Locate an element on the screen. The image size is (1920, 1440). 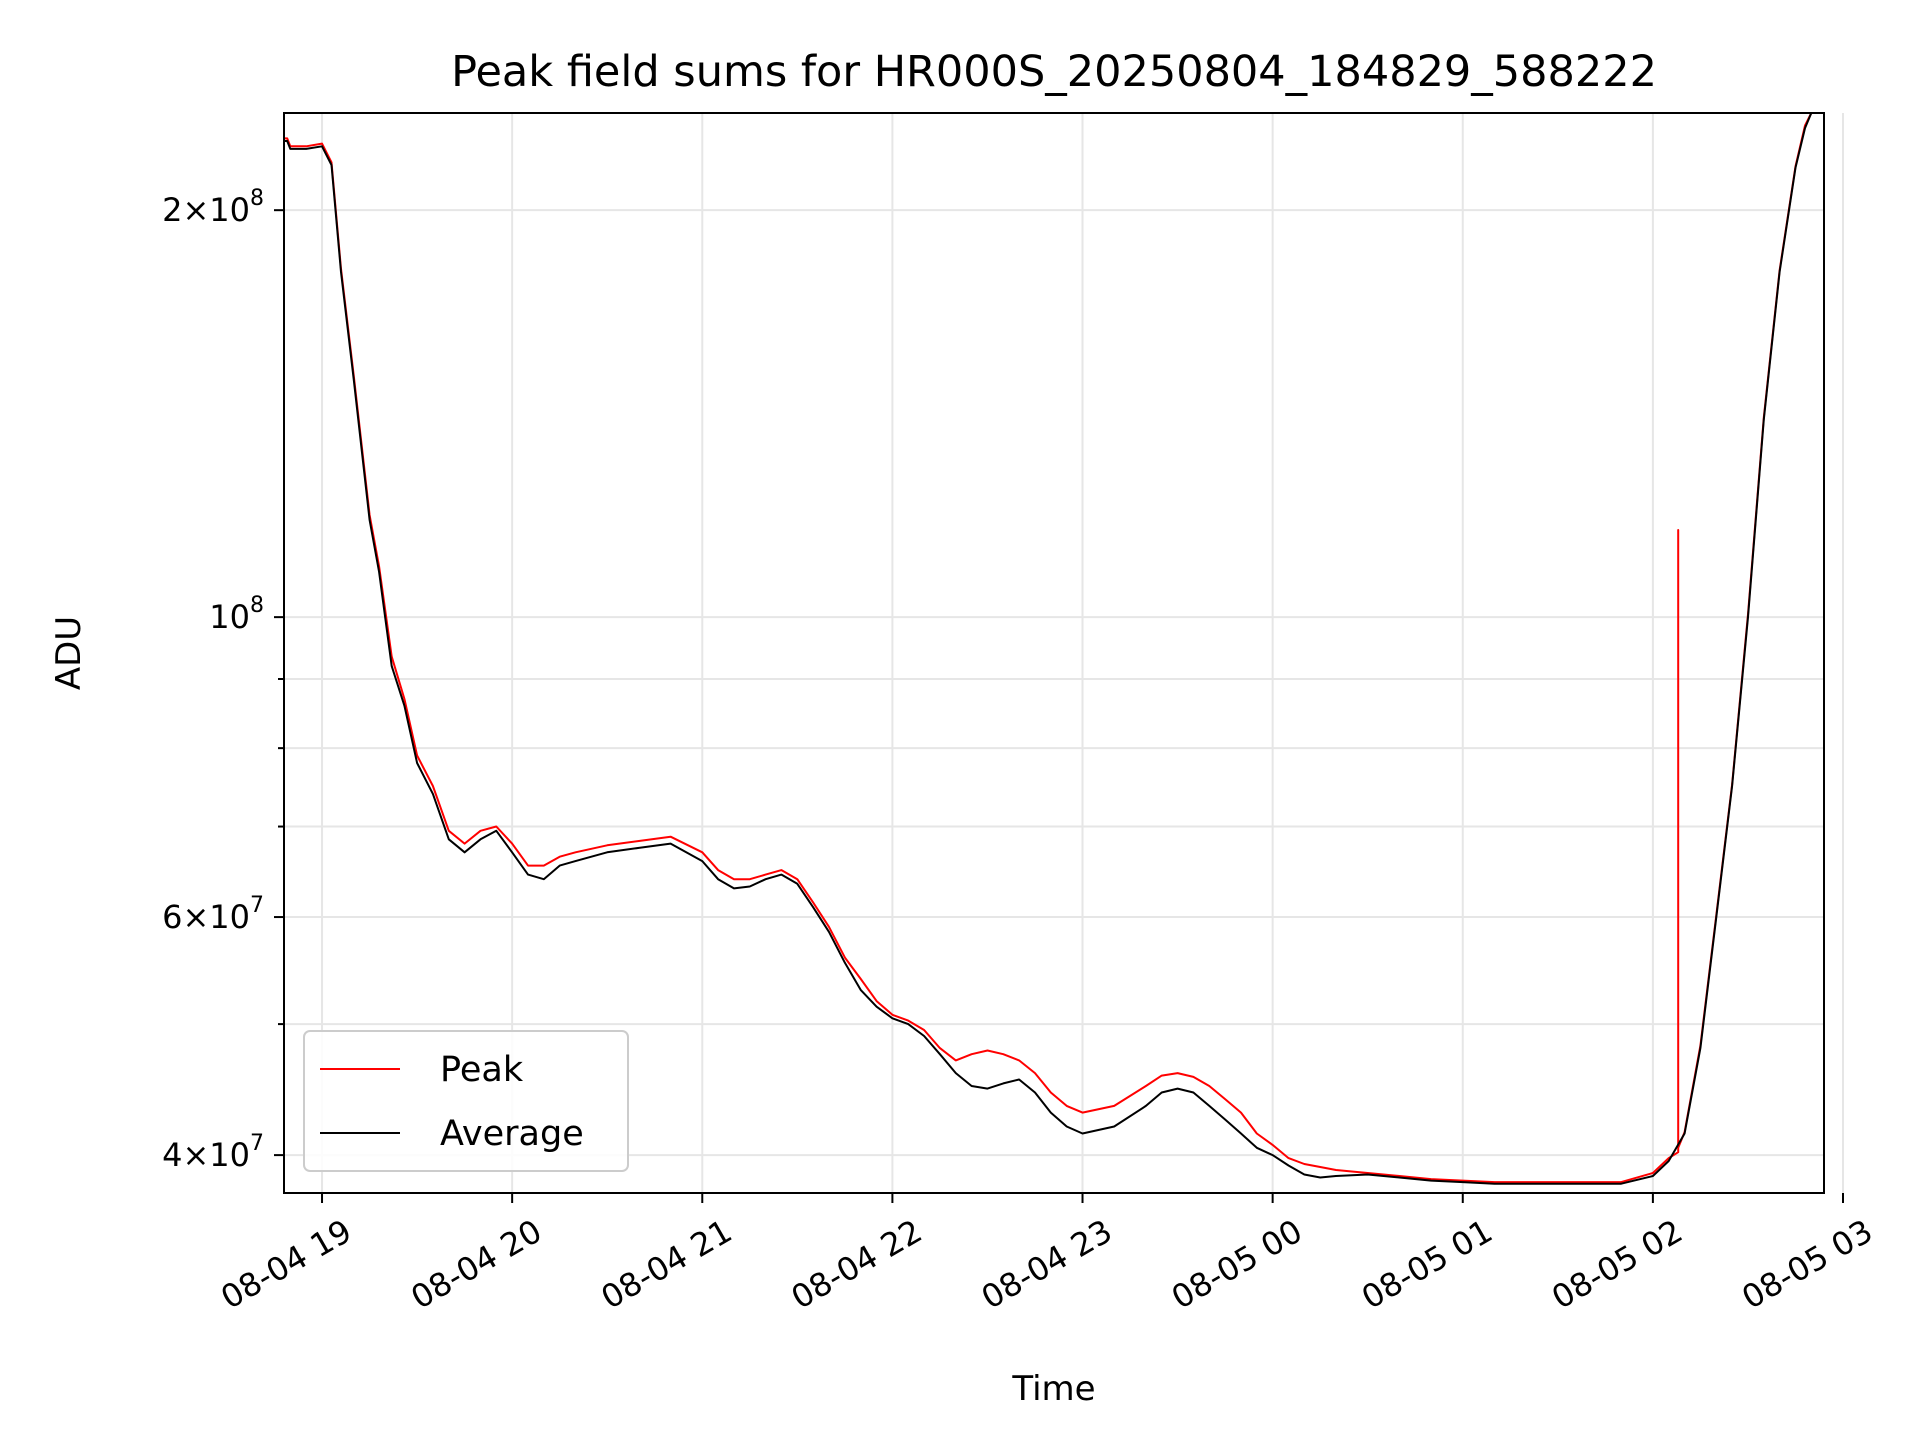
y-tick-label: 108 is located at coordinates (236, 614).